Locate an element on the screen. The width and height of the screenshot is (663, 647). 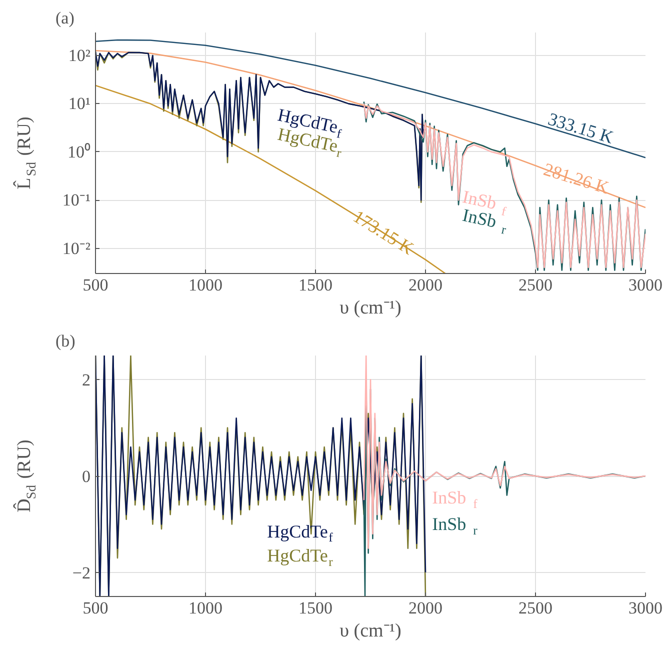
y-tick-label: 10² is located at coordinates (79, 55).